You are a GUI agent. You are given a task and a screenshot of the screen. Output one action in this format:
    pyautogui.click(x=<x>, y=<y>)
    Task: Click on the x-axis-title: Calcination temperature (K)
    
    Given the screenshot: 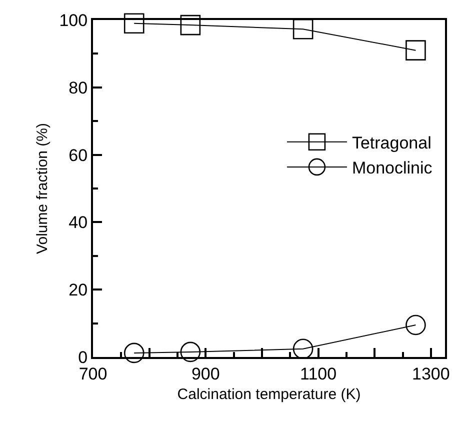 What is the action you would take?
    pyautogui.click(x=269, y=394)
    